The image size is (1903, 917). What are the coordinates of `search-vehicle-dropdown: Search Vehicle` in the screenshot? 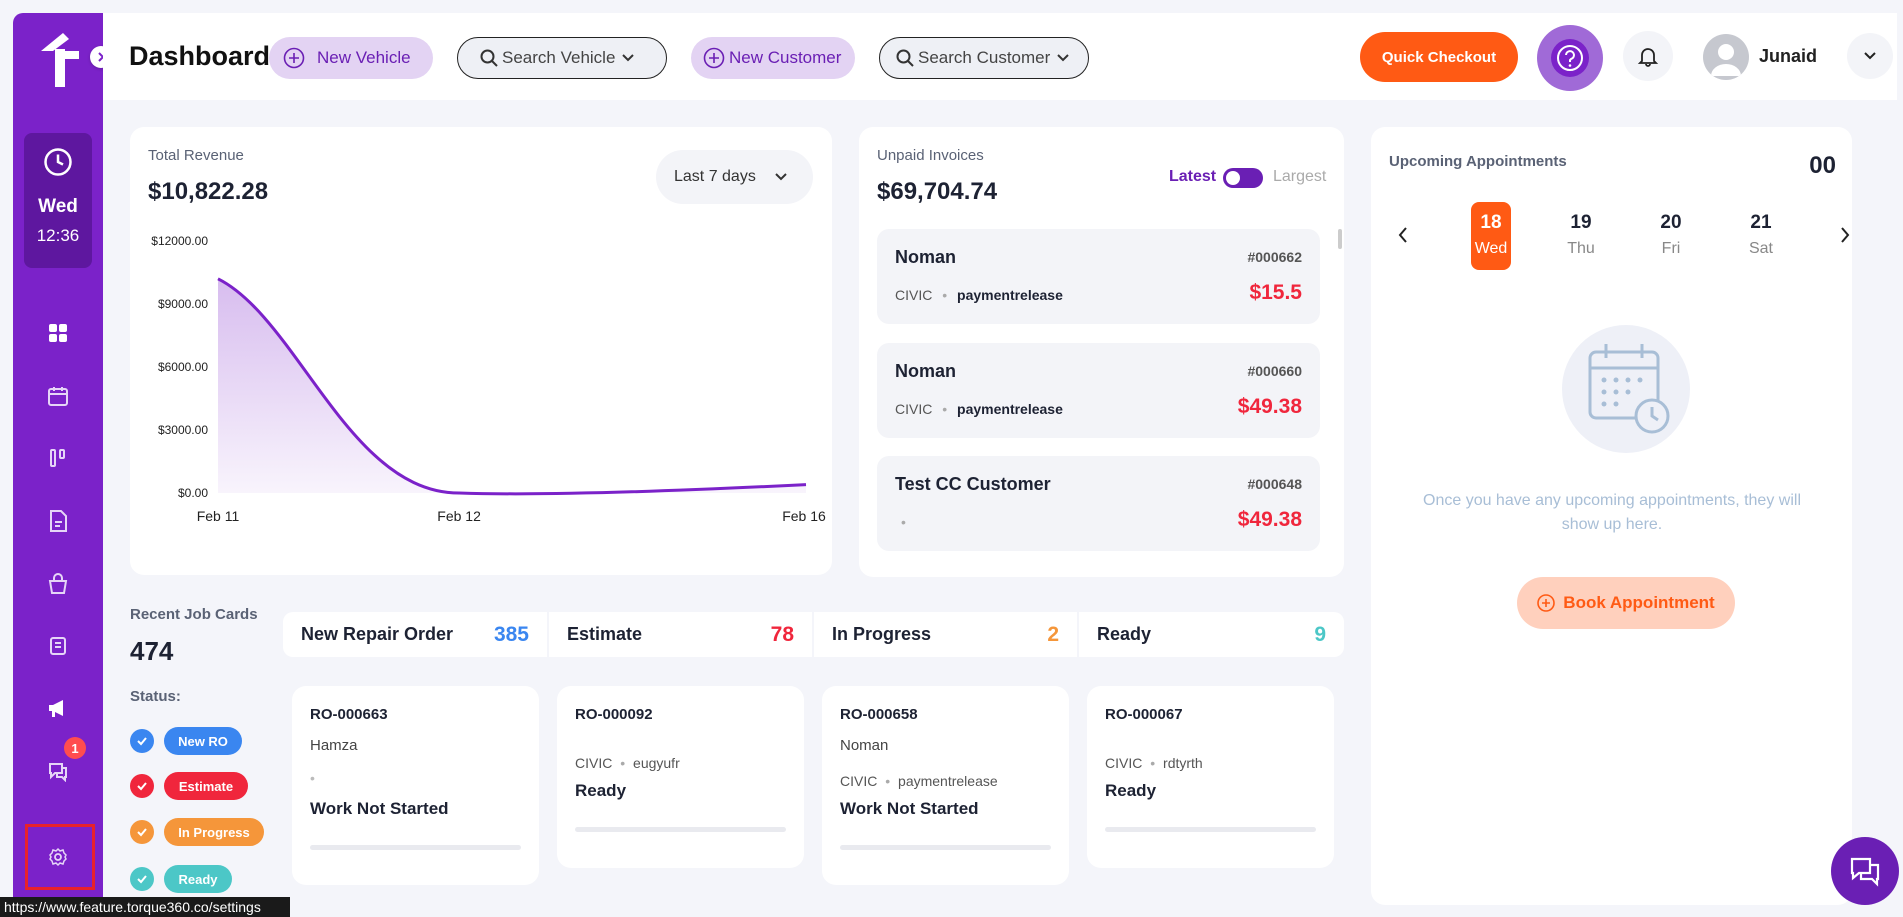 It's located at (562, 58).